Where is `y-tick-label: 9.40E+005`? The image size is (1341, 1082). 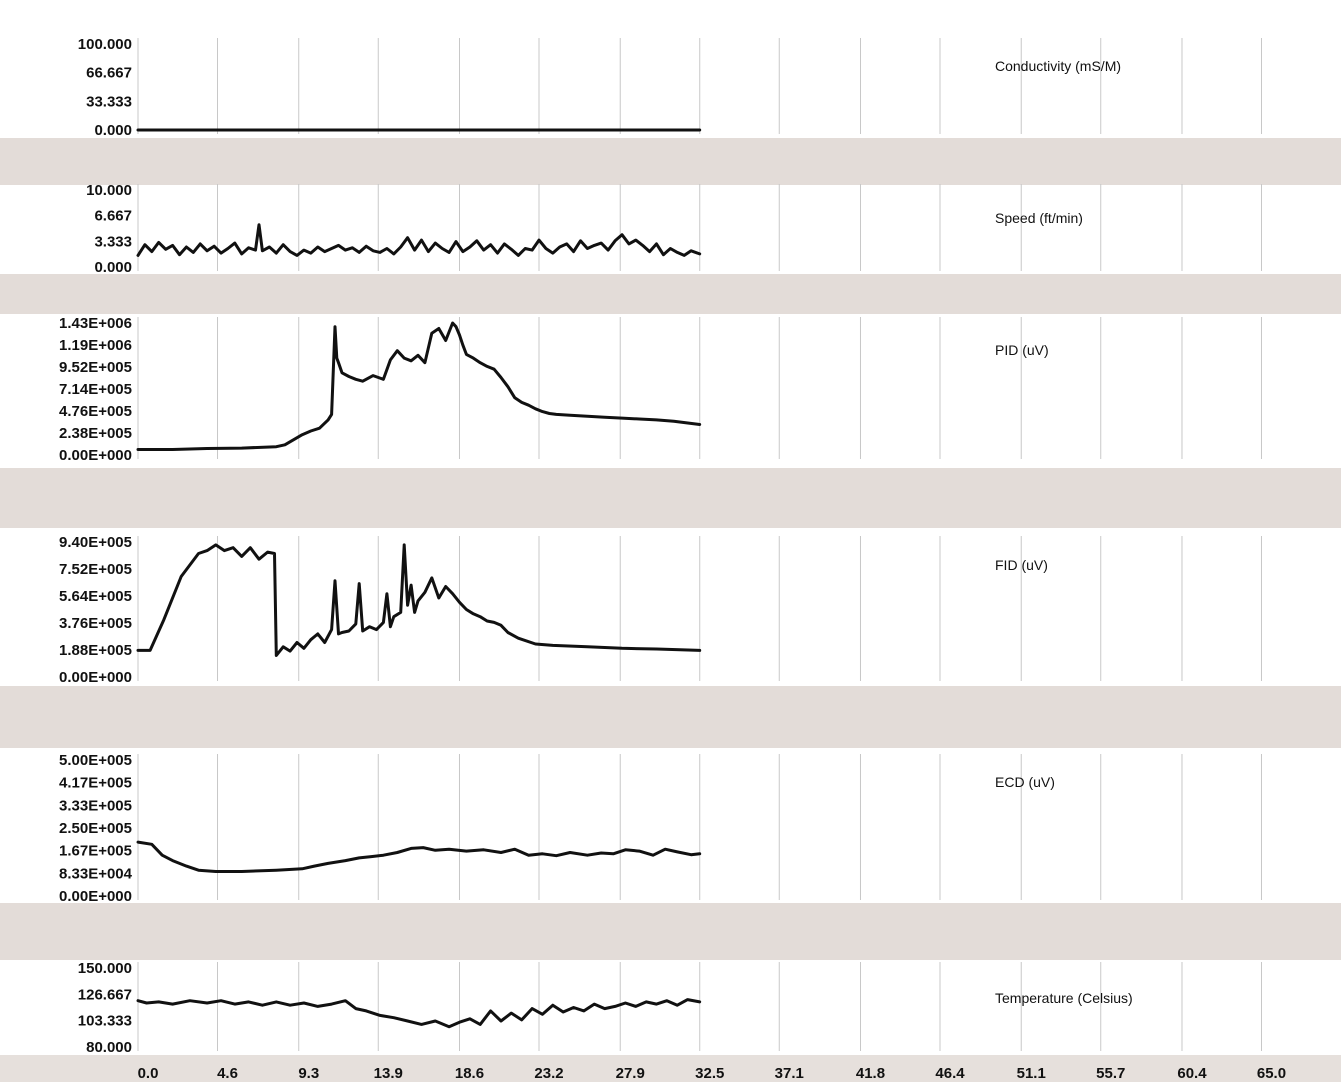 y-tick-label: 9.40E+005 is located at coordinates (95, 542).